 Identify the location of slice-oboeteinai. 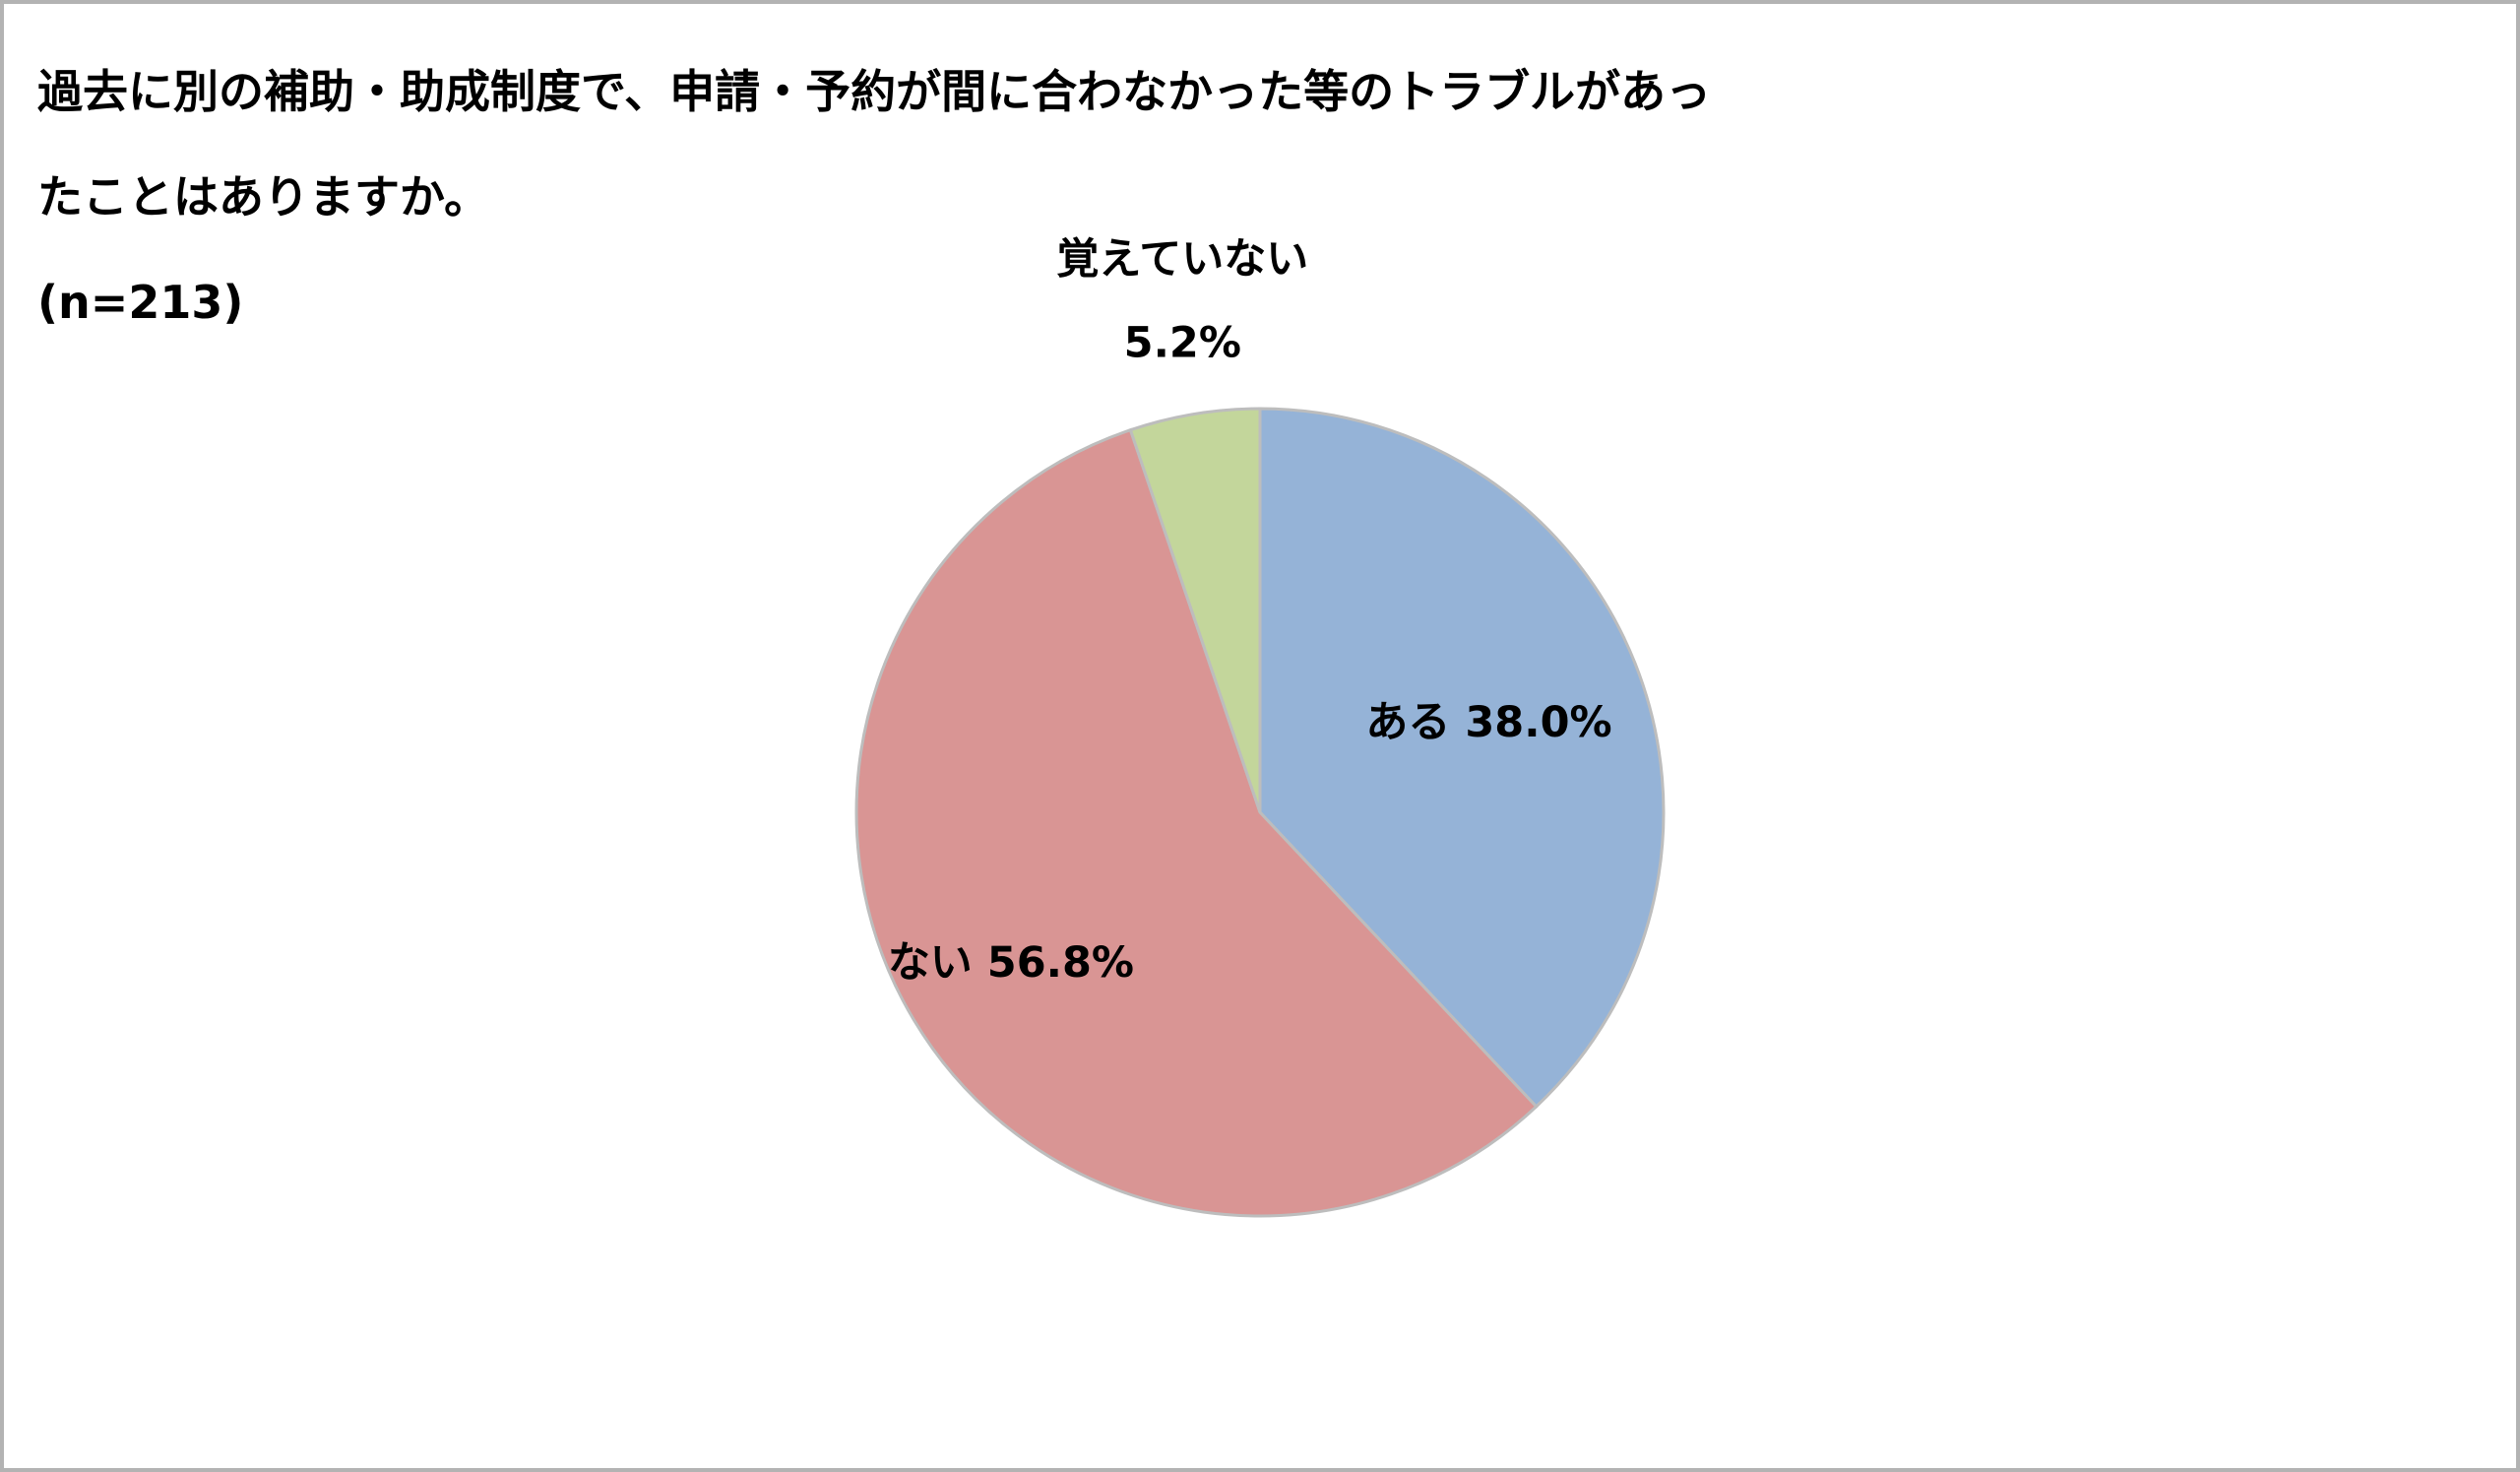
(1195, 610).